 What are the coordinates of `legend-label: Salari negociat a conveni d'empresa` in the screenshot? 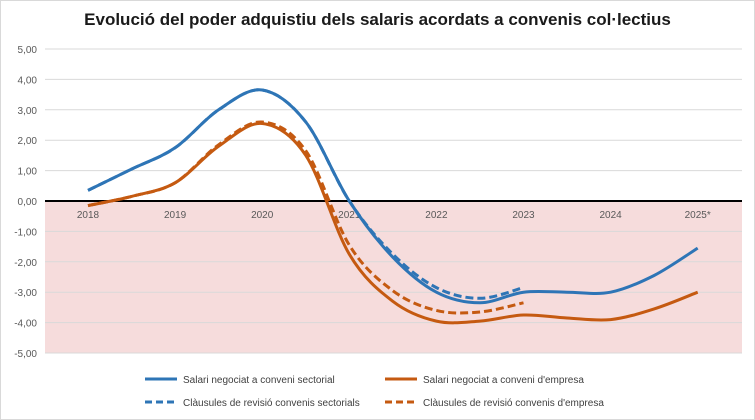 It's located at (503, 380).